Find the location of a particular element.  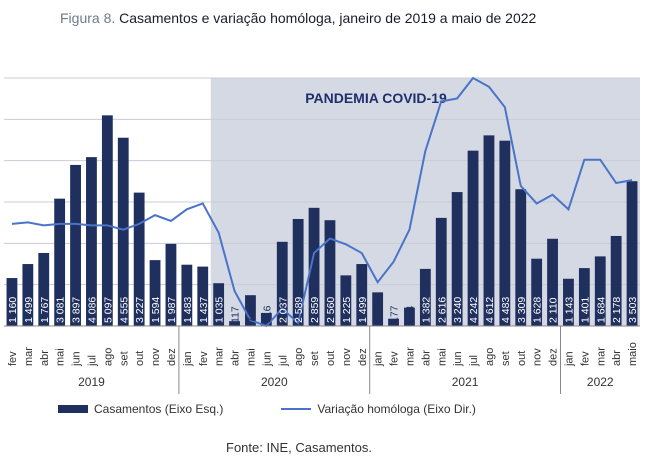

bar-data-label: 745 is located at coordinates (251, 314).